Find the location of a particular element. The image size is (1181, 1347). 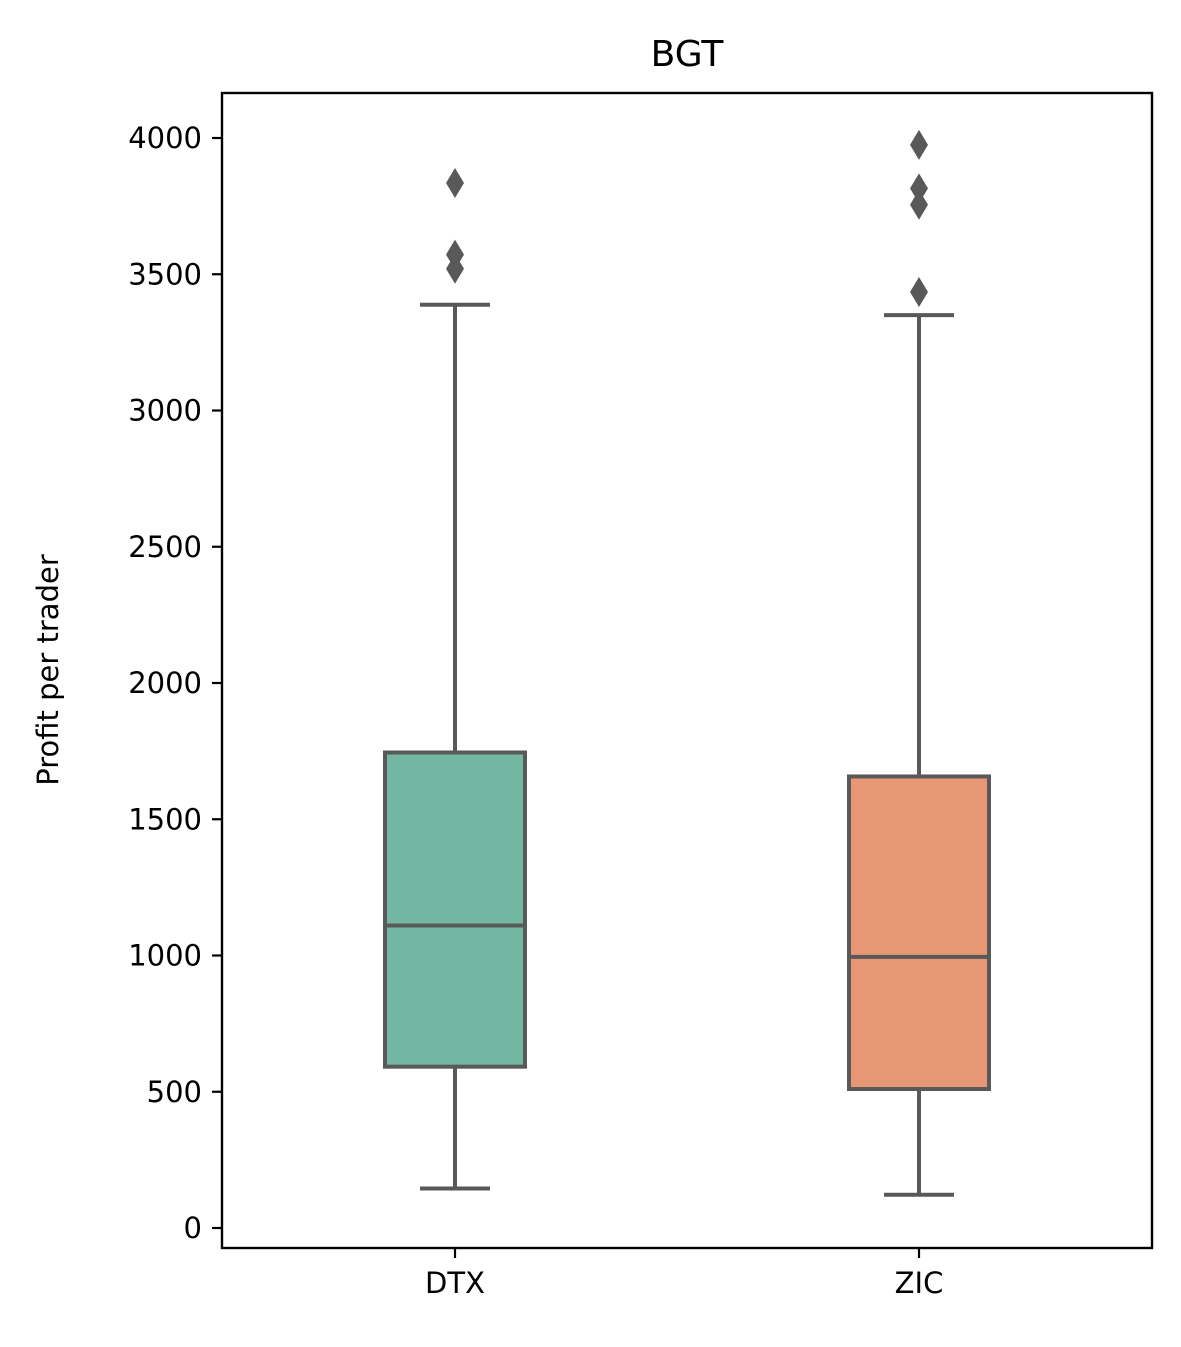

y-tick-label: 2000 is located at coordinates (165, 683).